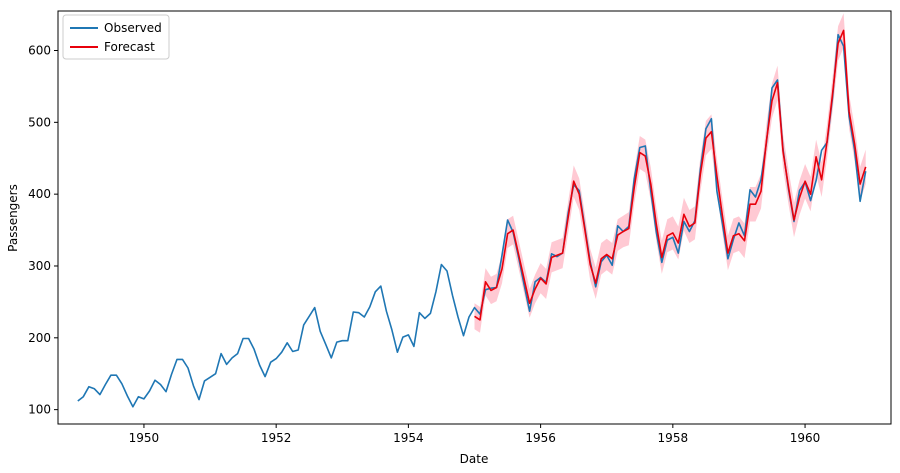 This screenshot has width=900, height=473. I want to click on x-tick-label: 1952, so click(276, 438).